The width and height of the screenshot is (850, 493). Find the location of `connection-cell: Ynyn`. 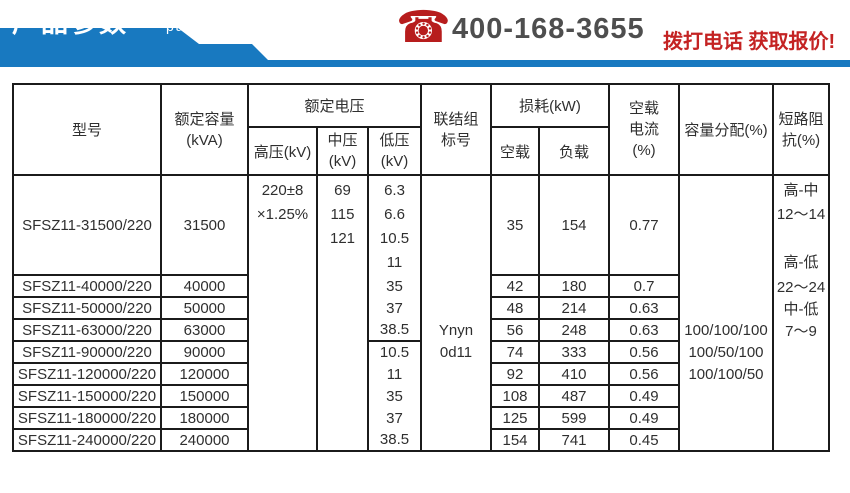

connection-cell: Ynyn is located at coordinates (456, 330).